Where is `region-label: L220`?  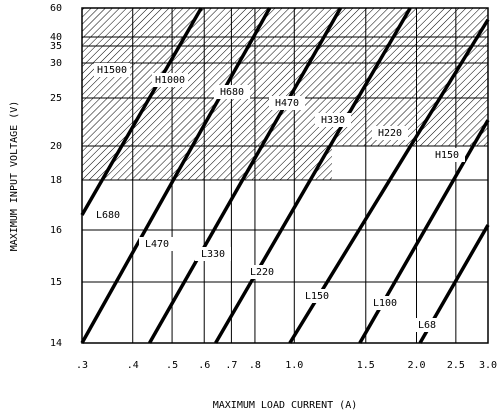 region-label: L220 is located at coordinates (262, 272).